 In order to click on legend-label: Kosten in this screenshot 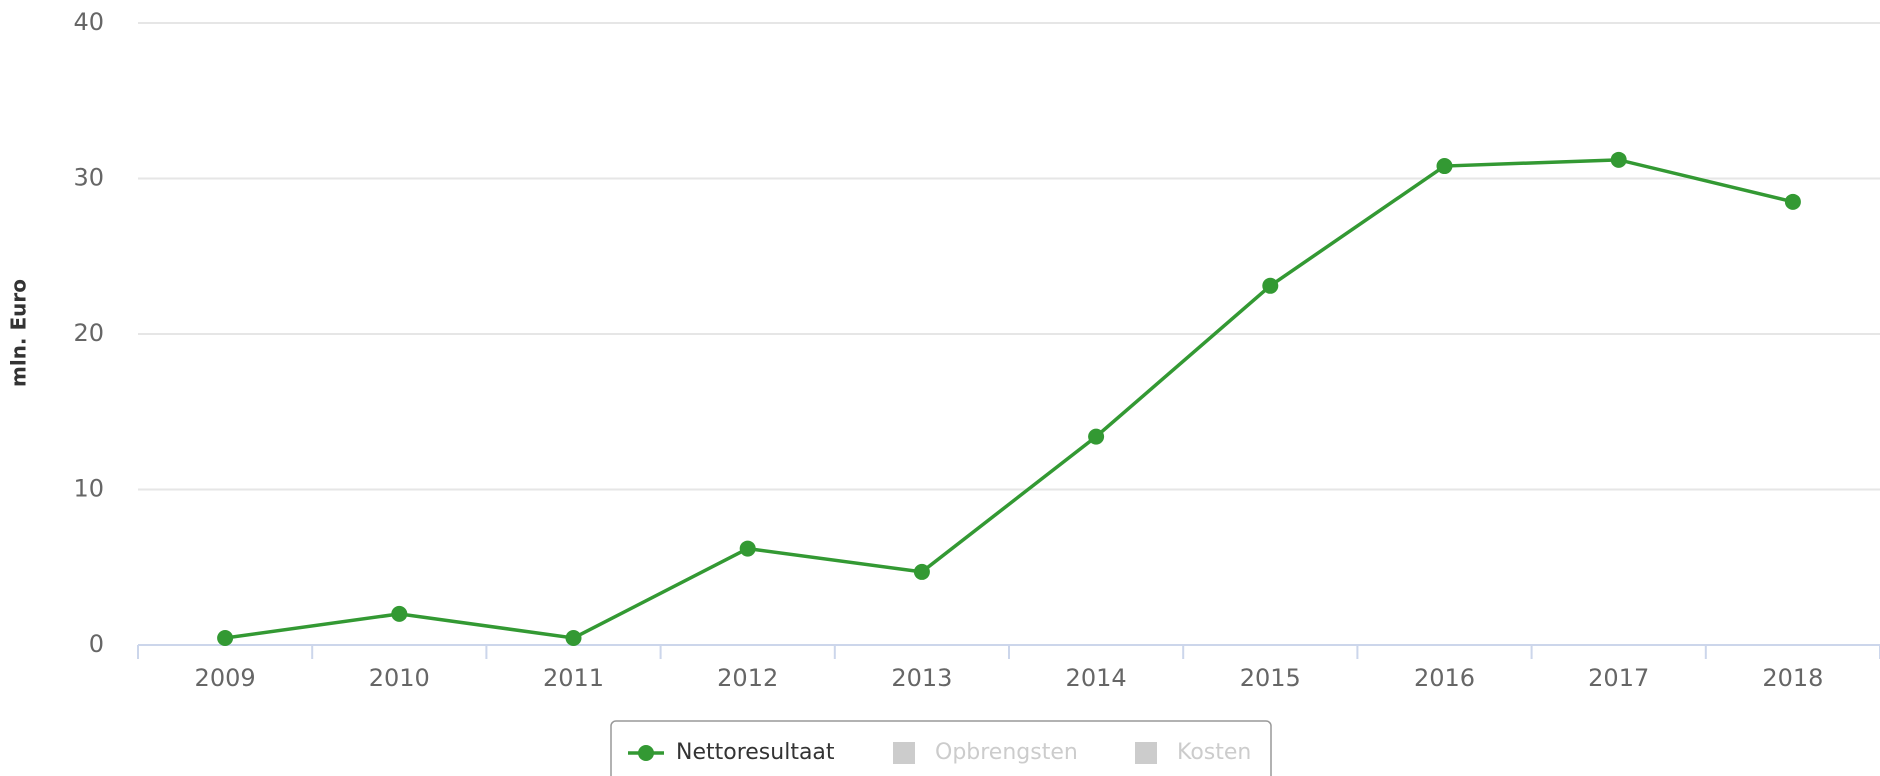, I will do `click(1214, 752)`.